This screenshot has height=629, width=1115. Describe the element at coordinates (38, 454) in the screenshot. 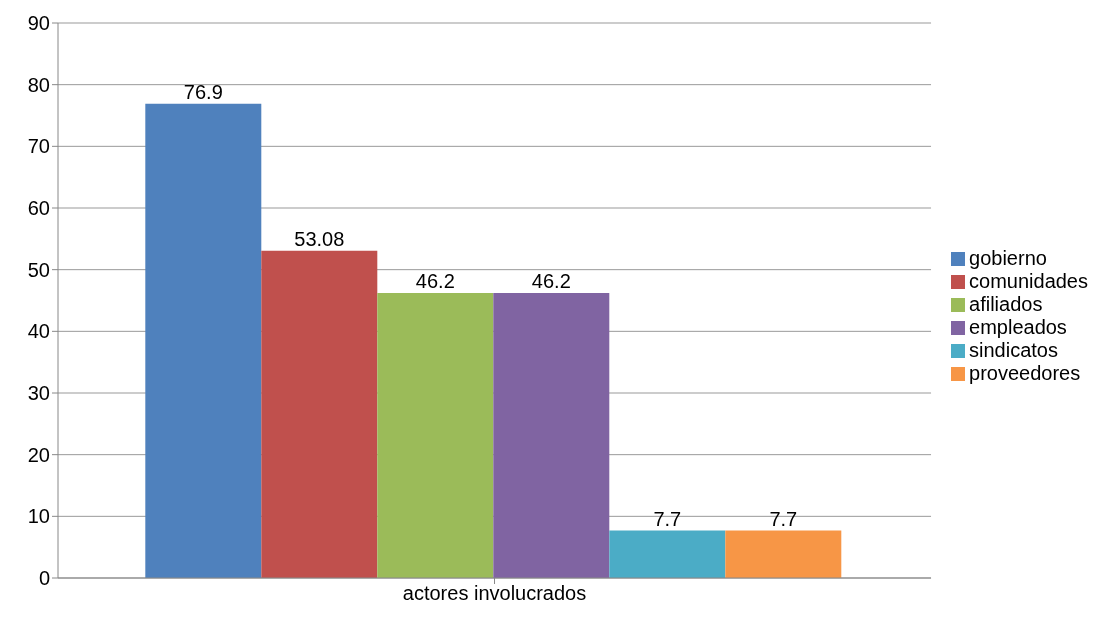

I see `y-tick-label: 20` at that location.